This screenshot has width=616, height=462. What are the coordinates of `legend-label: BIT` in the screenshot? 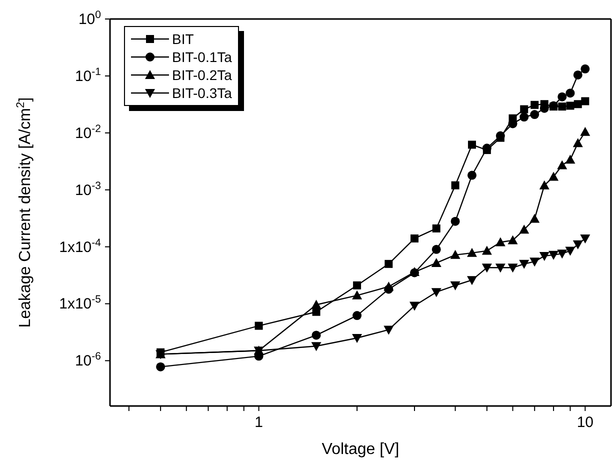 It's located at (183, 39).